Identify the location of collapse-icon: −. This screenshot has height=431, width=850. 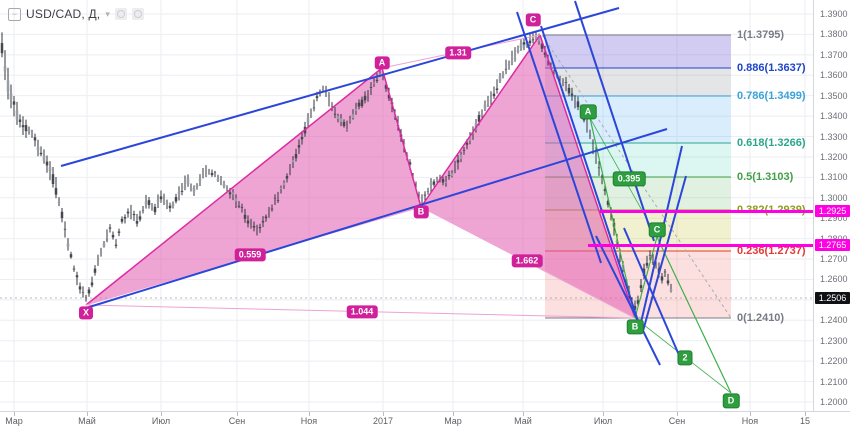
(14, 14).